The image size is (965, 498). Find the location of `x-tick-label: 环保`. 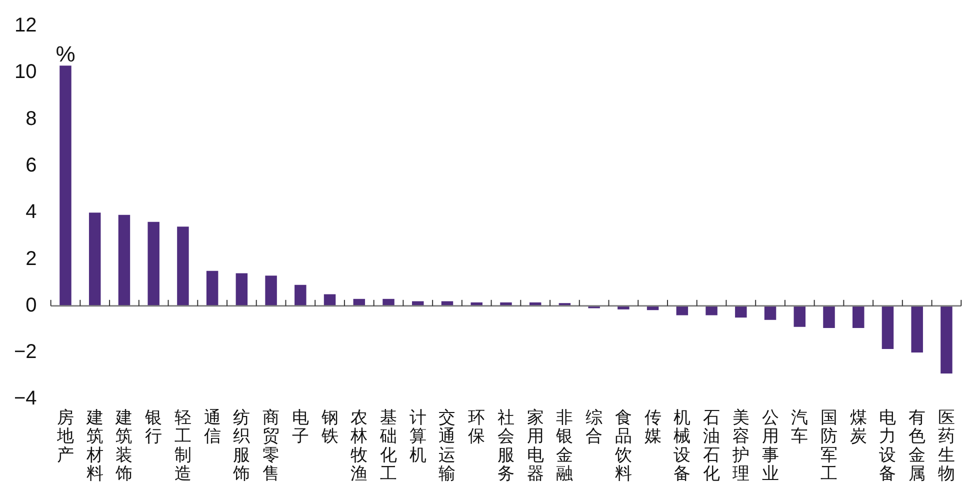

x-tick-label: 环保 is located at coordinates (477, 427).